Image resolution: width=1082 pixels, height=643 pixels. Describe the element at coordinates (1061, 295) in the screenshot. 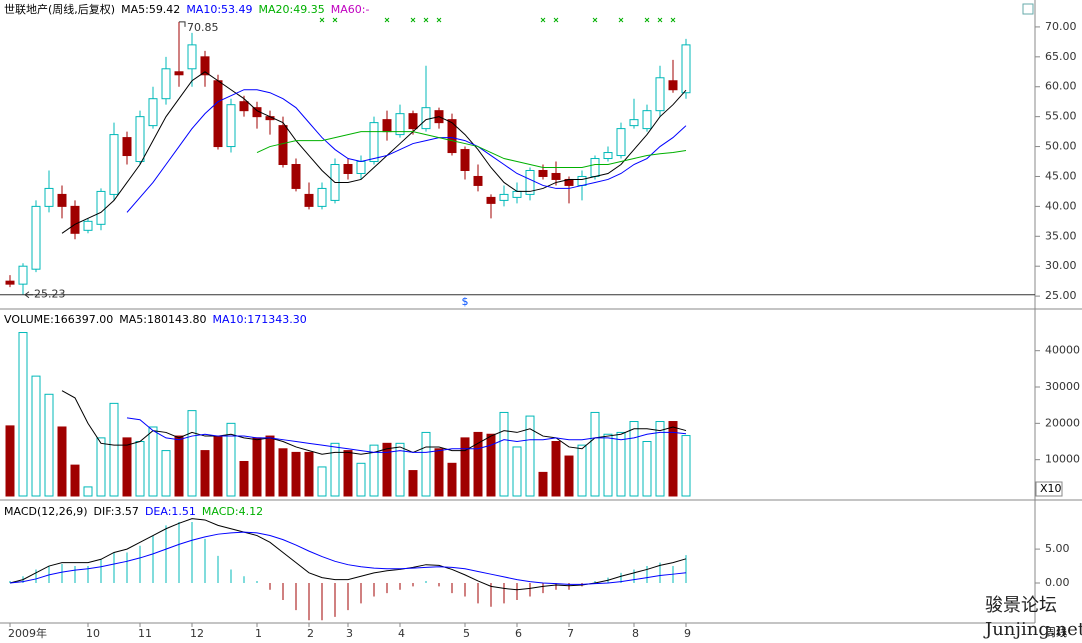

I see `y-tick-label: 25.00` at that location.